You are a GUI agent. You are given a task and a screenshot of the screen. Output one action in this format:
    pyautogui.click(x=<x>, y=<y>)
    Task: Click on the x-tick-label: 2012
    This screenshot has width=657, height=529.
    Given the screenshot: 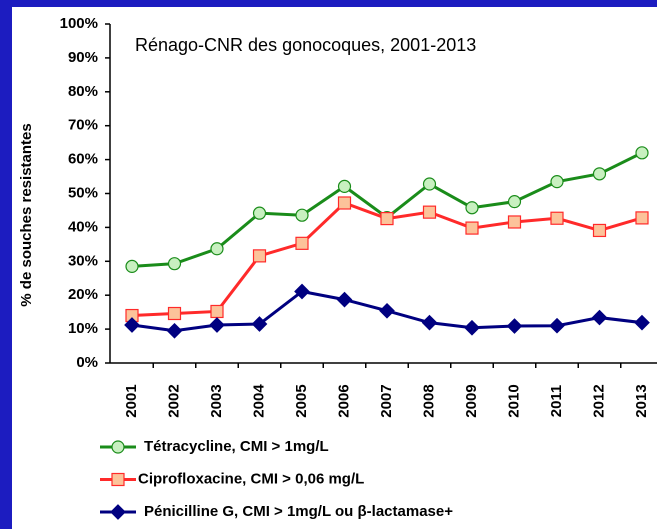 What is the action you would take?
    pyautogui.click(x=598, y=400)
    